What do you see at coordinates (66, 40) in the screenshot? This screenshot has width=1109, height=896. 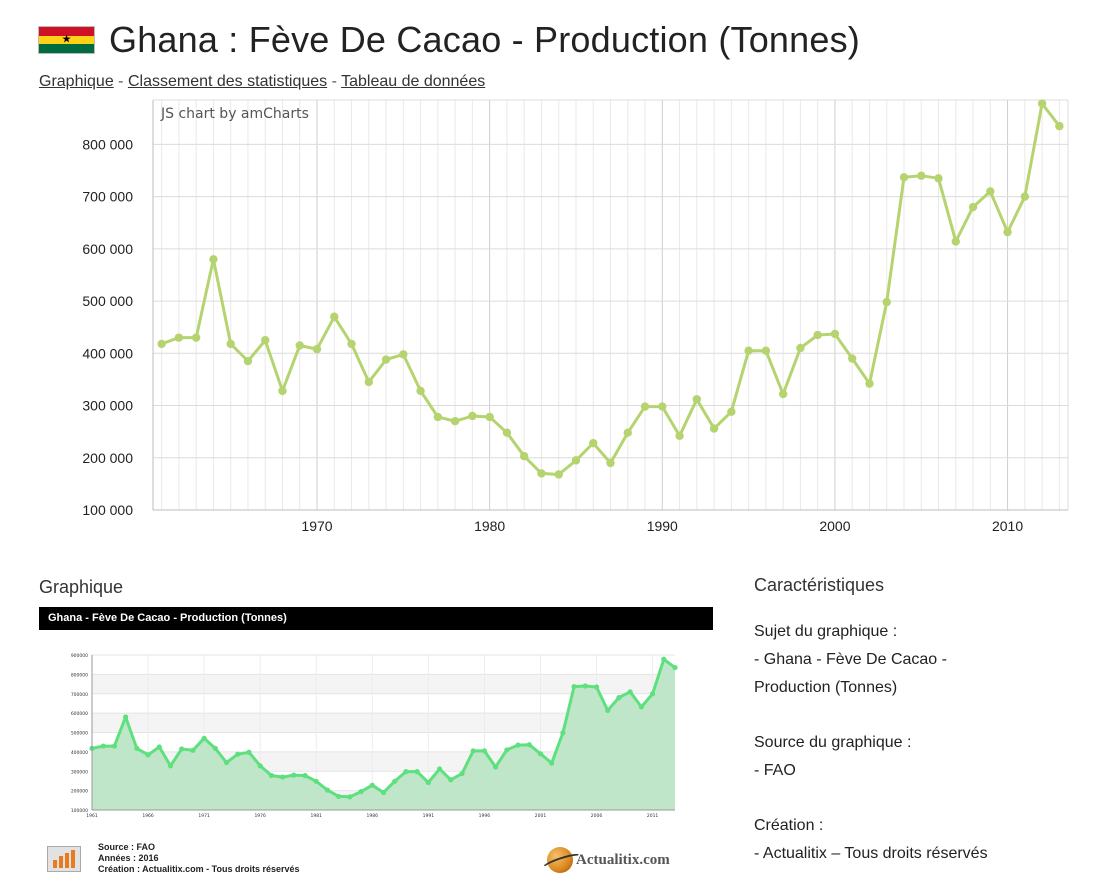 I see `ghana-flag-icon: ★` at bounding box center [66, 40].